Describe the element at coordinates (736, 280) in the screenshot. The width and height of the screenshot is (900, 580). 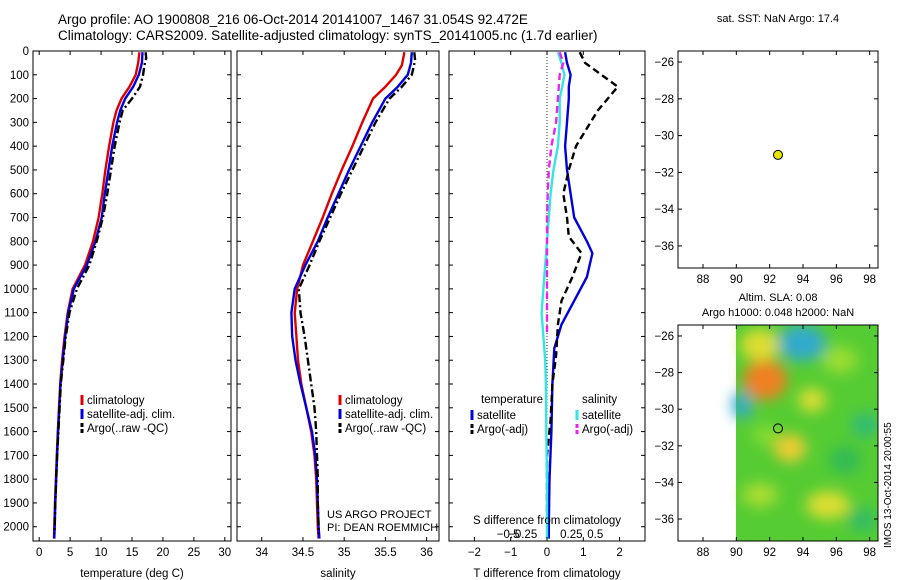
I see `location-map-x-tick-label: 90` at that location.